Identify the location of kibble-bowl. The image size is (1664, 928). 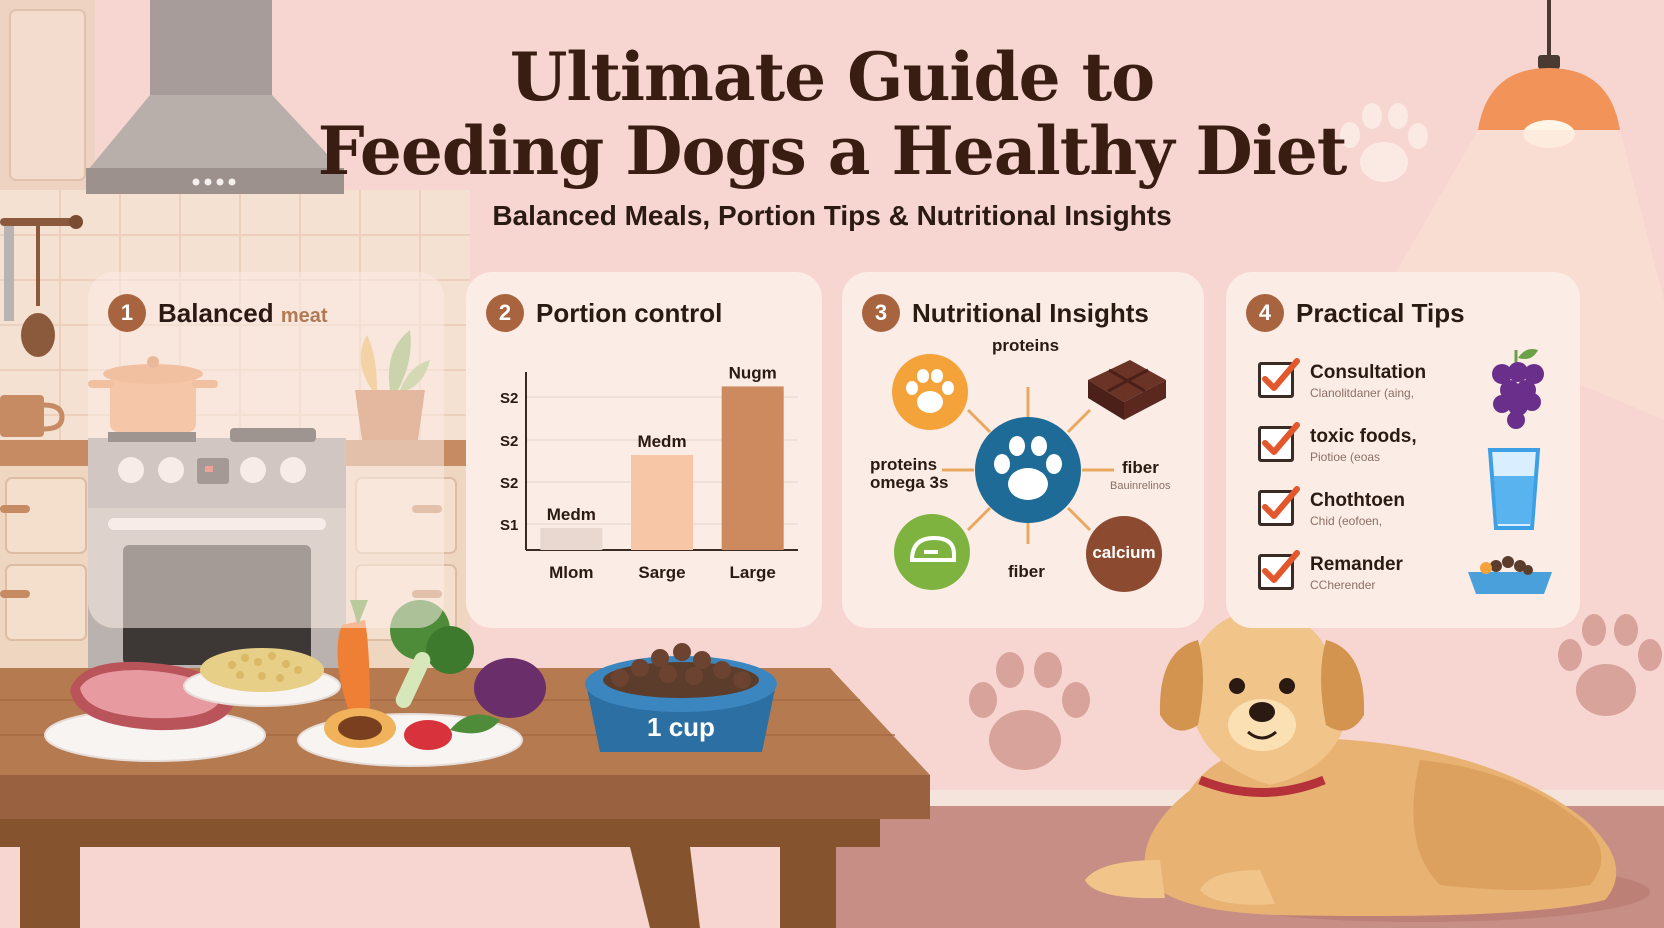
(681, 697).